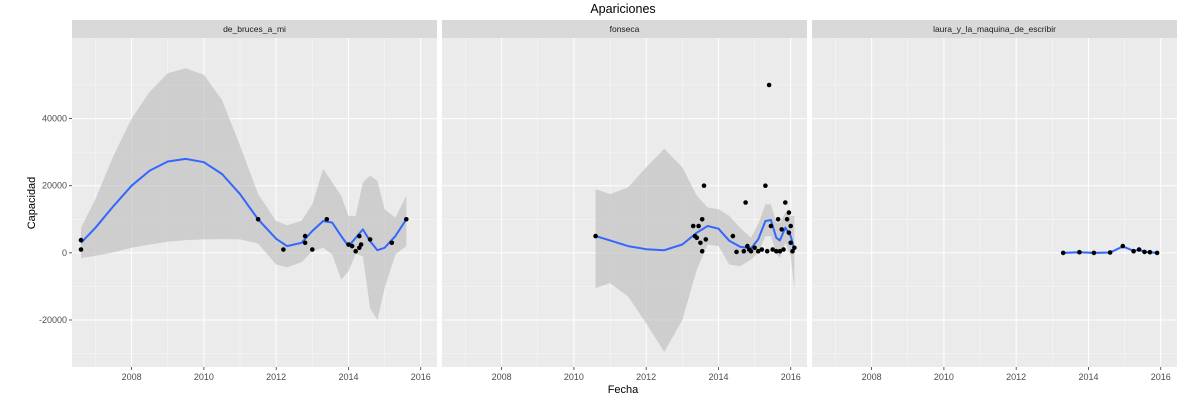 Image resolution: width=1197 pixels, height=412 pixels. I want to click on y-axis-title: Capacidad, so click(32, 203).